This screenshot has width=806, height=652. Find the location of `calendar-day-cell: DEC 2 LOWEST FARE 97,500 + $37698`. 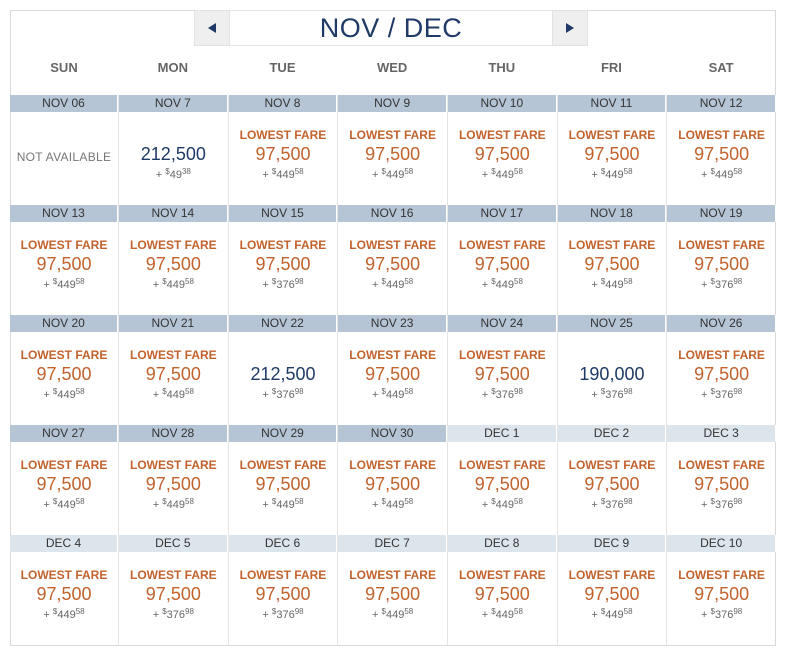

calendar-day-cell: DEC 2 LOWEST FARE 97,500 + $37698 is located at coordinates (611, 480).